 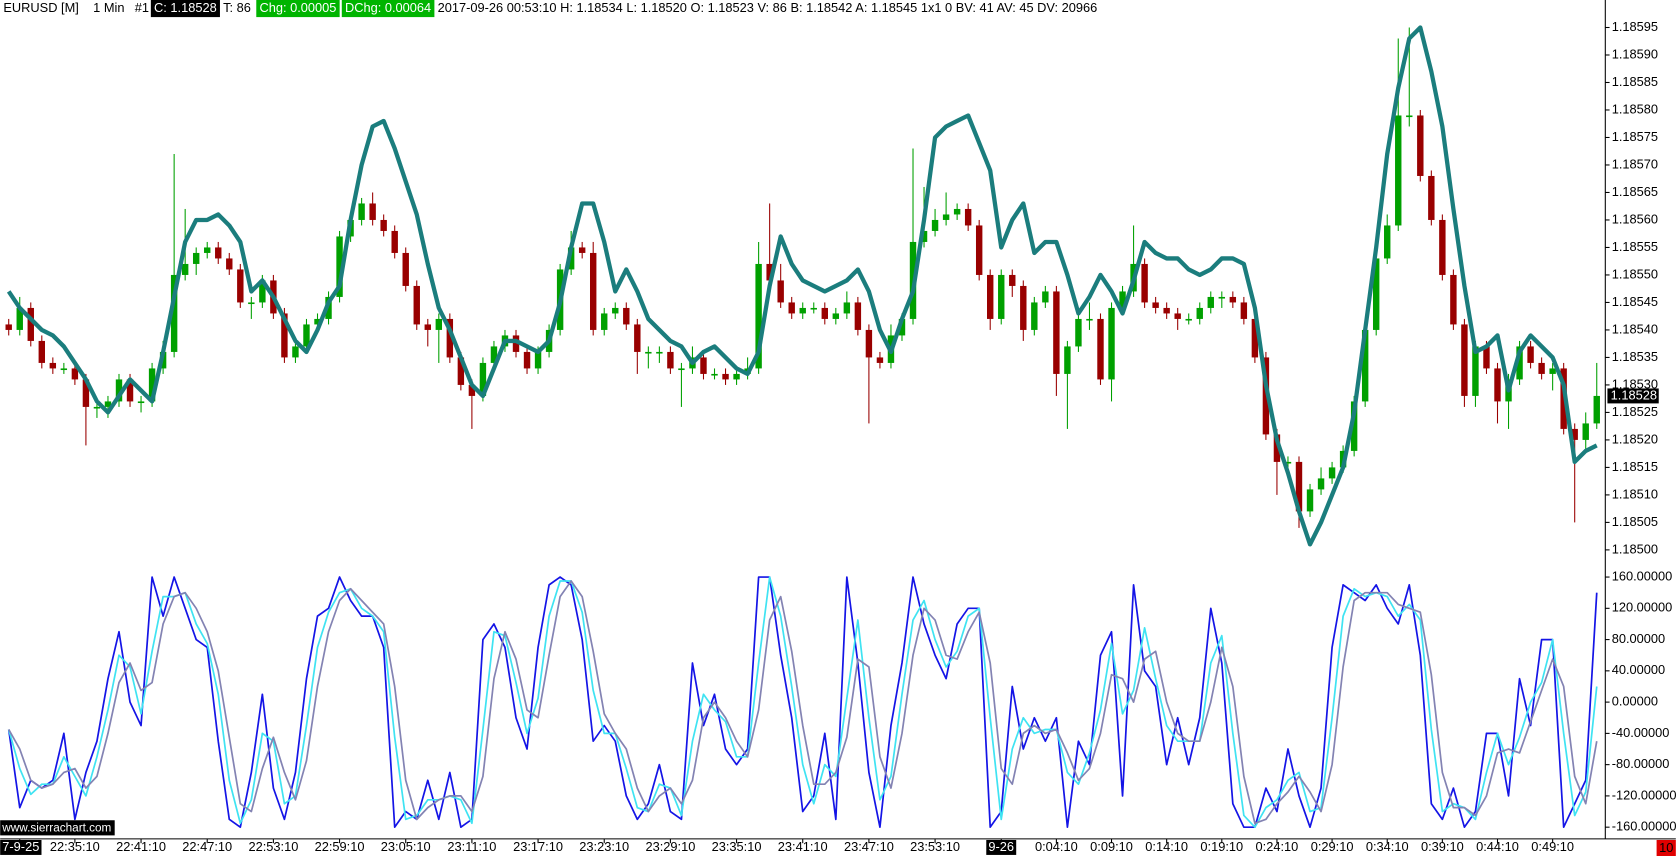 I want to click on last-price-label: 1.18528, so click(x=1634, y=394).